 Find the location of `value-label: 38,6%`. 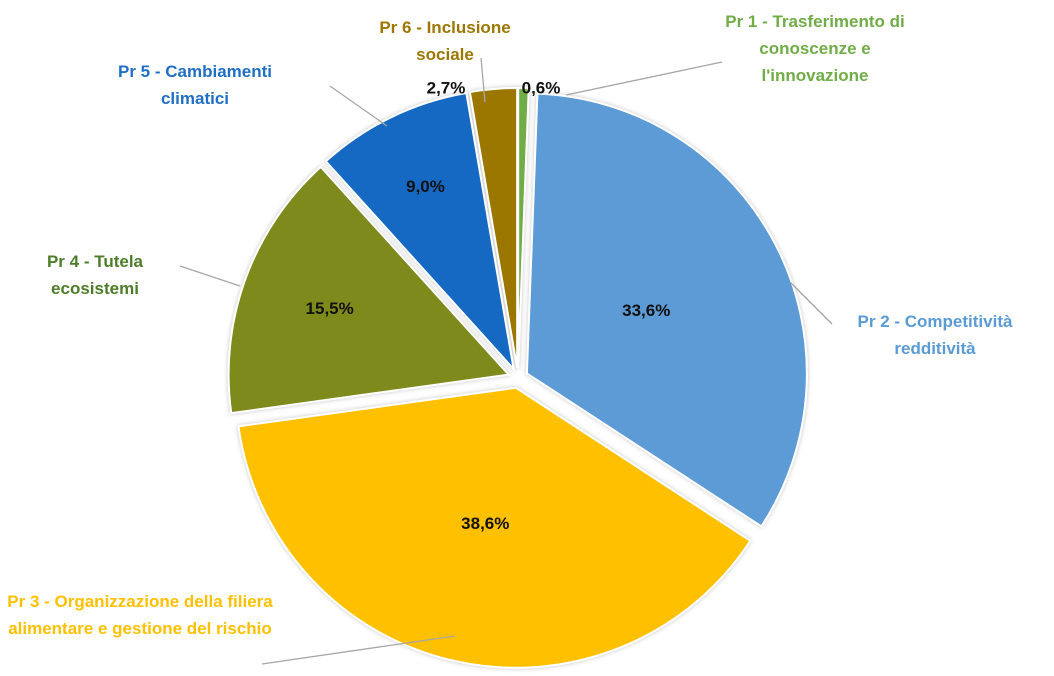

value-label: 38,6% is located at coordinates (485, 523).